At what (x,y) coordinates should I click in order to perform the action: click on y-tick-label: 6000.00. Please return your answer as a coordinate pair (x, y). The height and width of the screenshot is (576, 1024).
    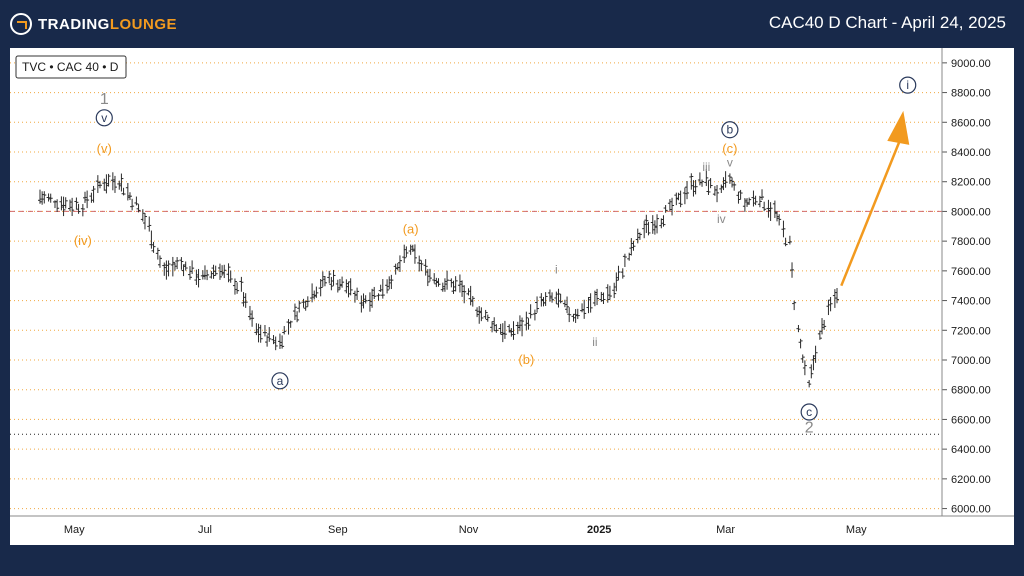
    Looking at the image, I should click on (971, 510).